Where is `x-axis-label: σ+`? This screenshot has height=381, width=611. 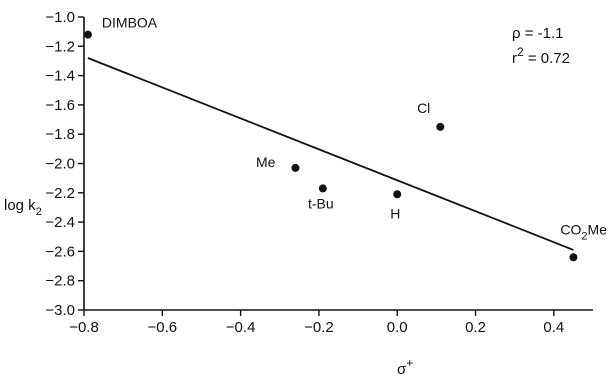
x-axis-label: σ+ is located at coordinates (405, 367).